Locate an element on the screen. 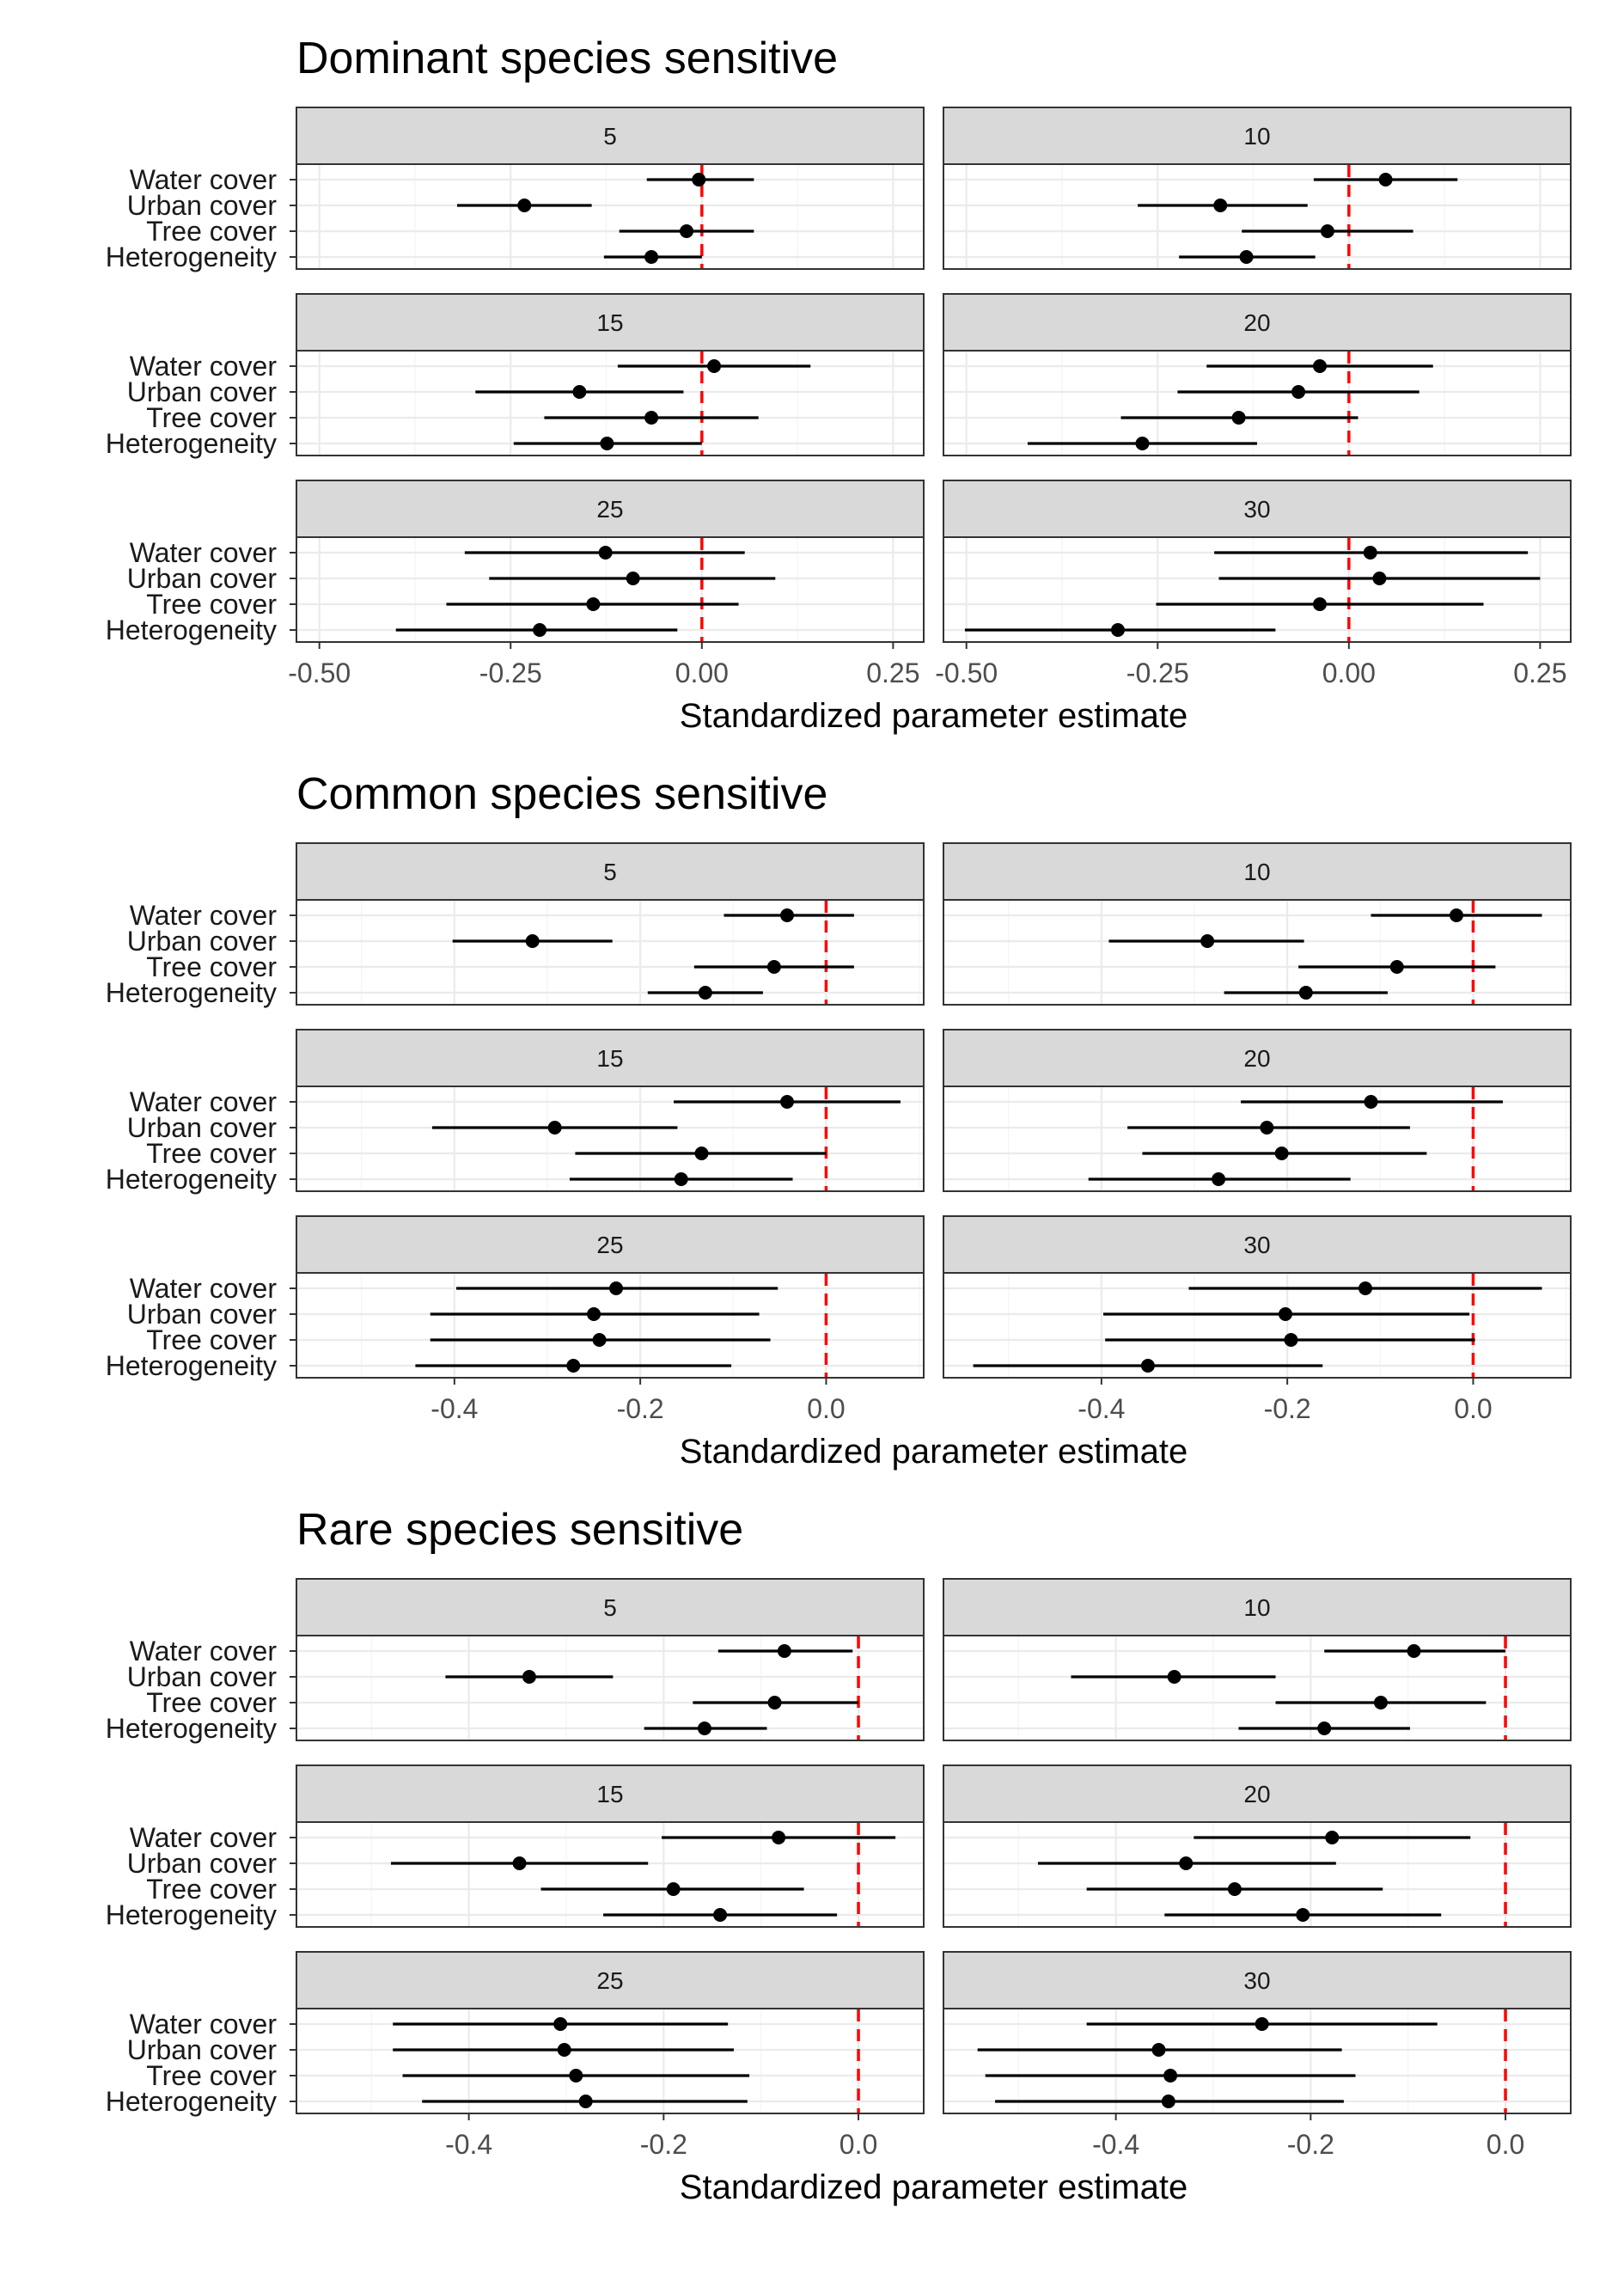 The width and height of the screenshot is (1624, 2269). x-tick-label: -0.50 is located at coordinates (966, 672).